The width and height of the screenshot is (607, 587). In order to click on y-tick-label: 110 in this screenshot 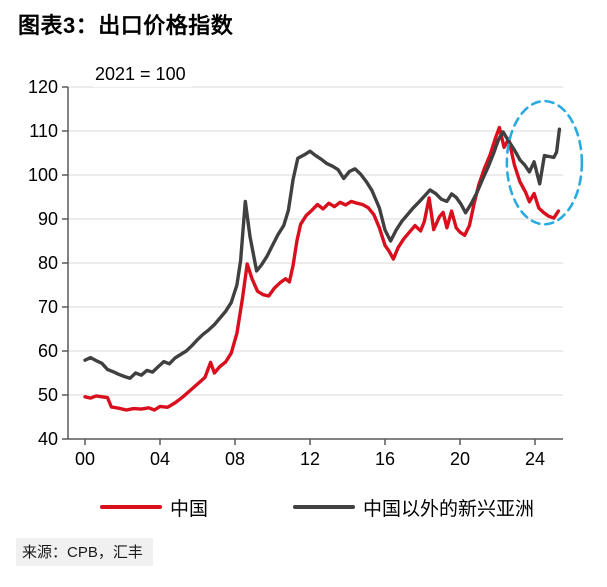, I will do `click(43, 131)`.